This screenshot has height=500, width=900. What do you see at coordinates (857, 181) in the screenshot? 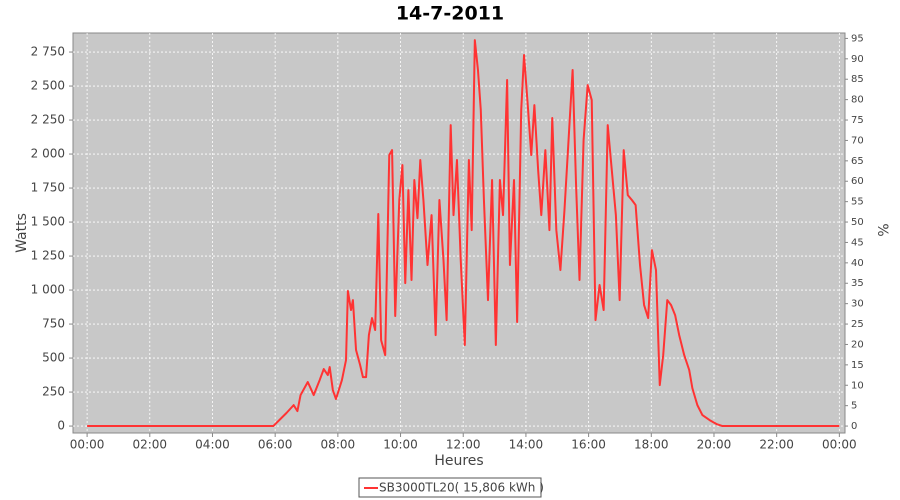
I see `y2-tick-label: 60` at bounding box center [857, 181].